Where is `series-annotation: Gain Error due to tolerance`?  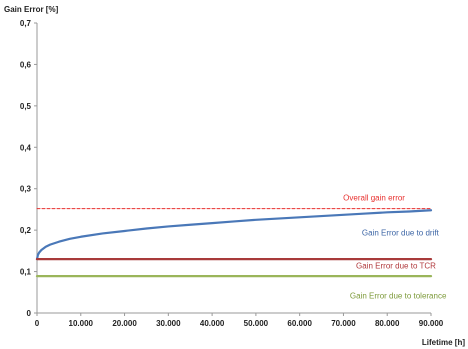
series-annotation: Gain Error due to tolerance is located at coordinates (398, 296).